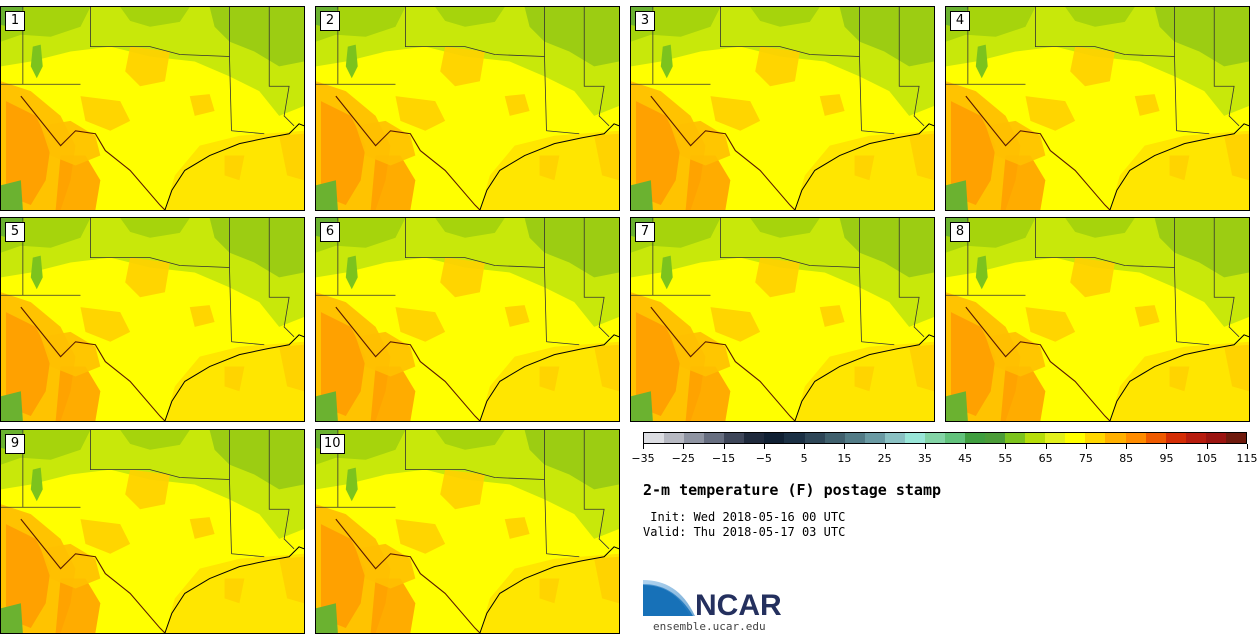  I want to click on colorbar-tick-label: 105, so click(1207, 458).